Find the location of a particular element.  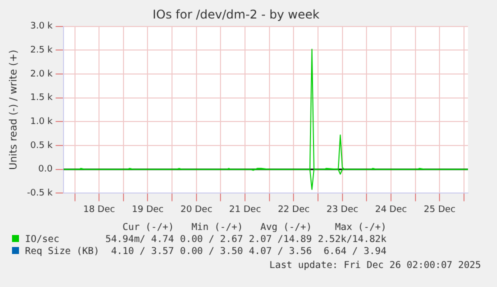

text: 2.52k/14.82k is located at coordinates (353, 240).